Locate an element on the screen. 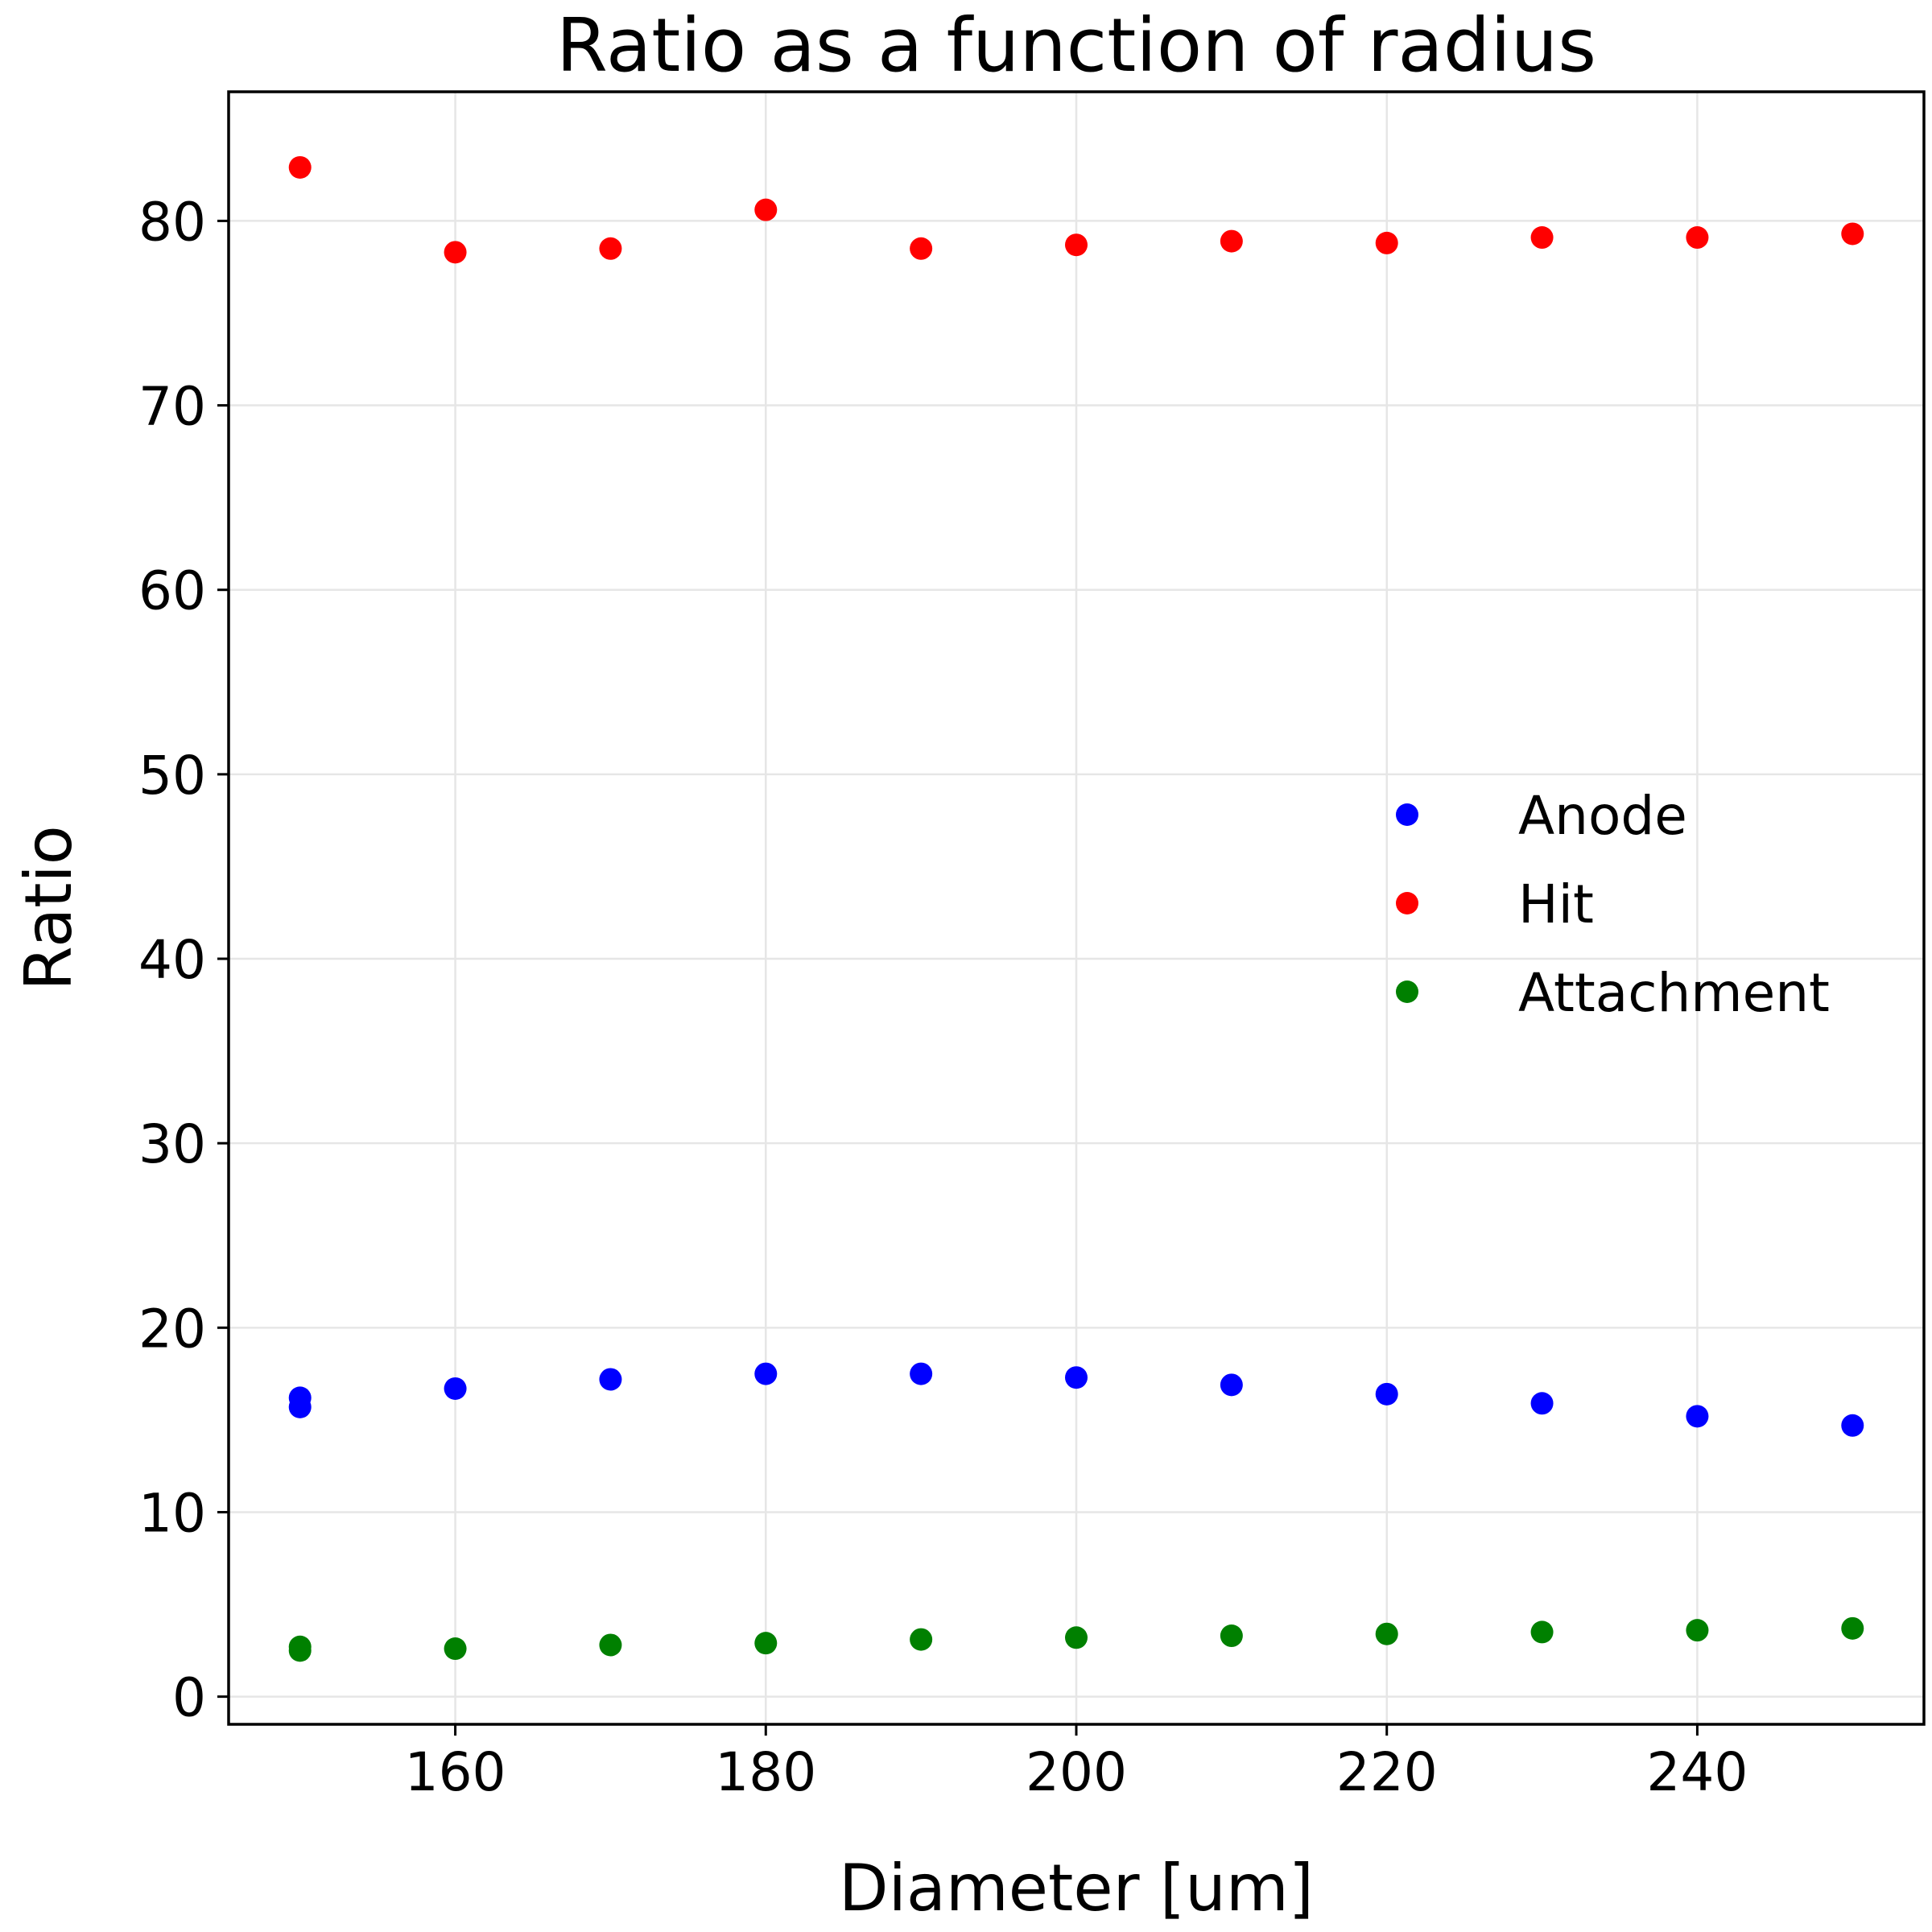 This screenshot has height=1932, width=1932. y-tick-label: 60 is located at coordinates (172, 591).